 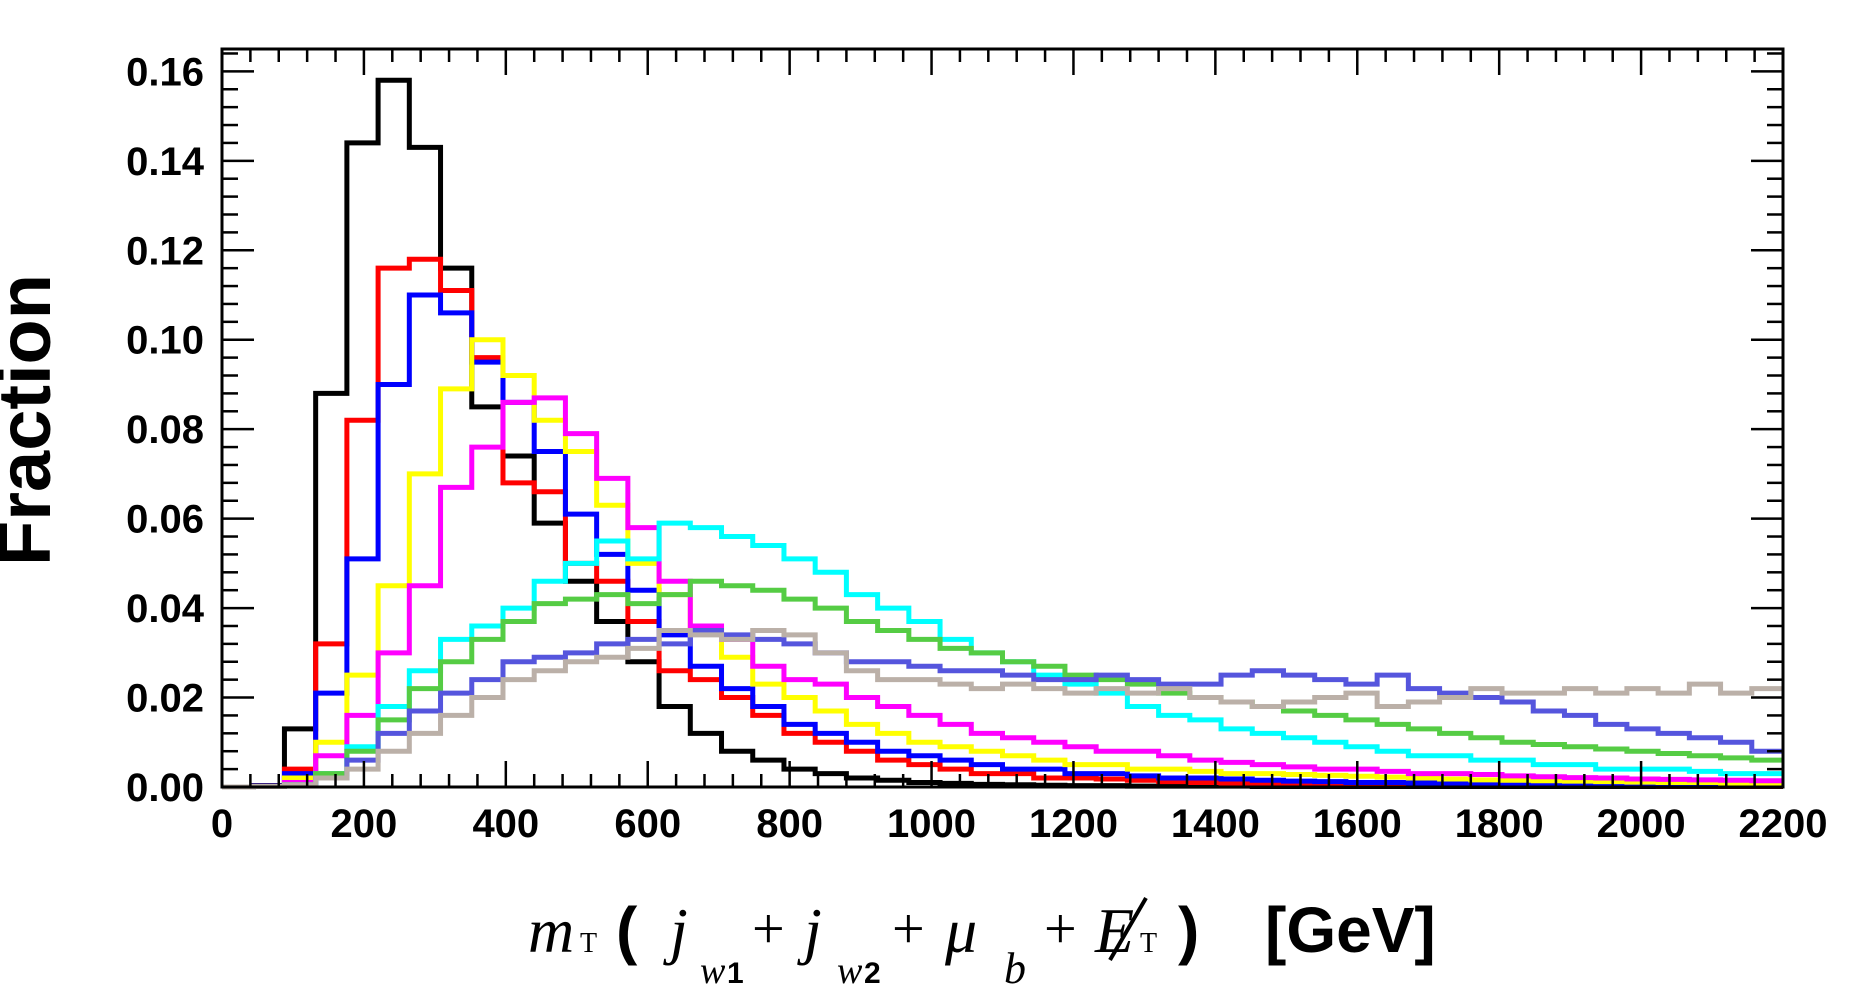 What do you see at coordinates (1015, 968) in the screenshot?
I see `x-label-b: b` at bounding box center [1015, 968].